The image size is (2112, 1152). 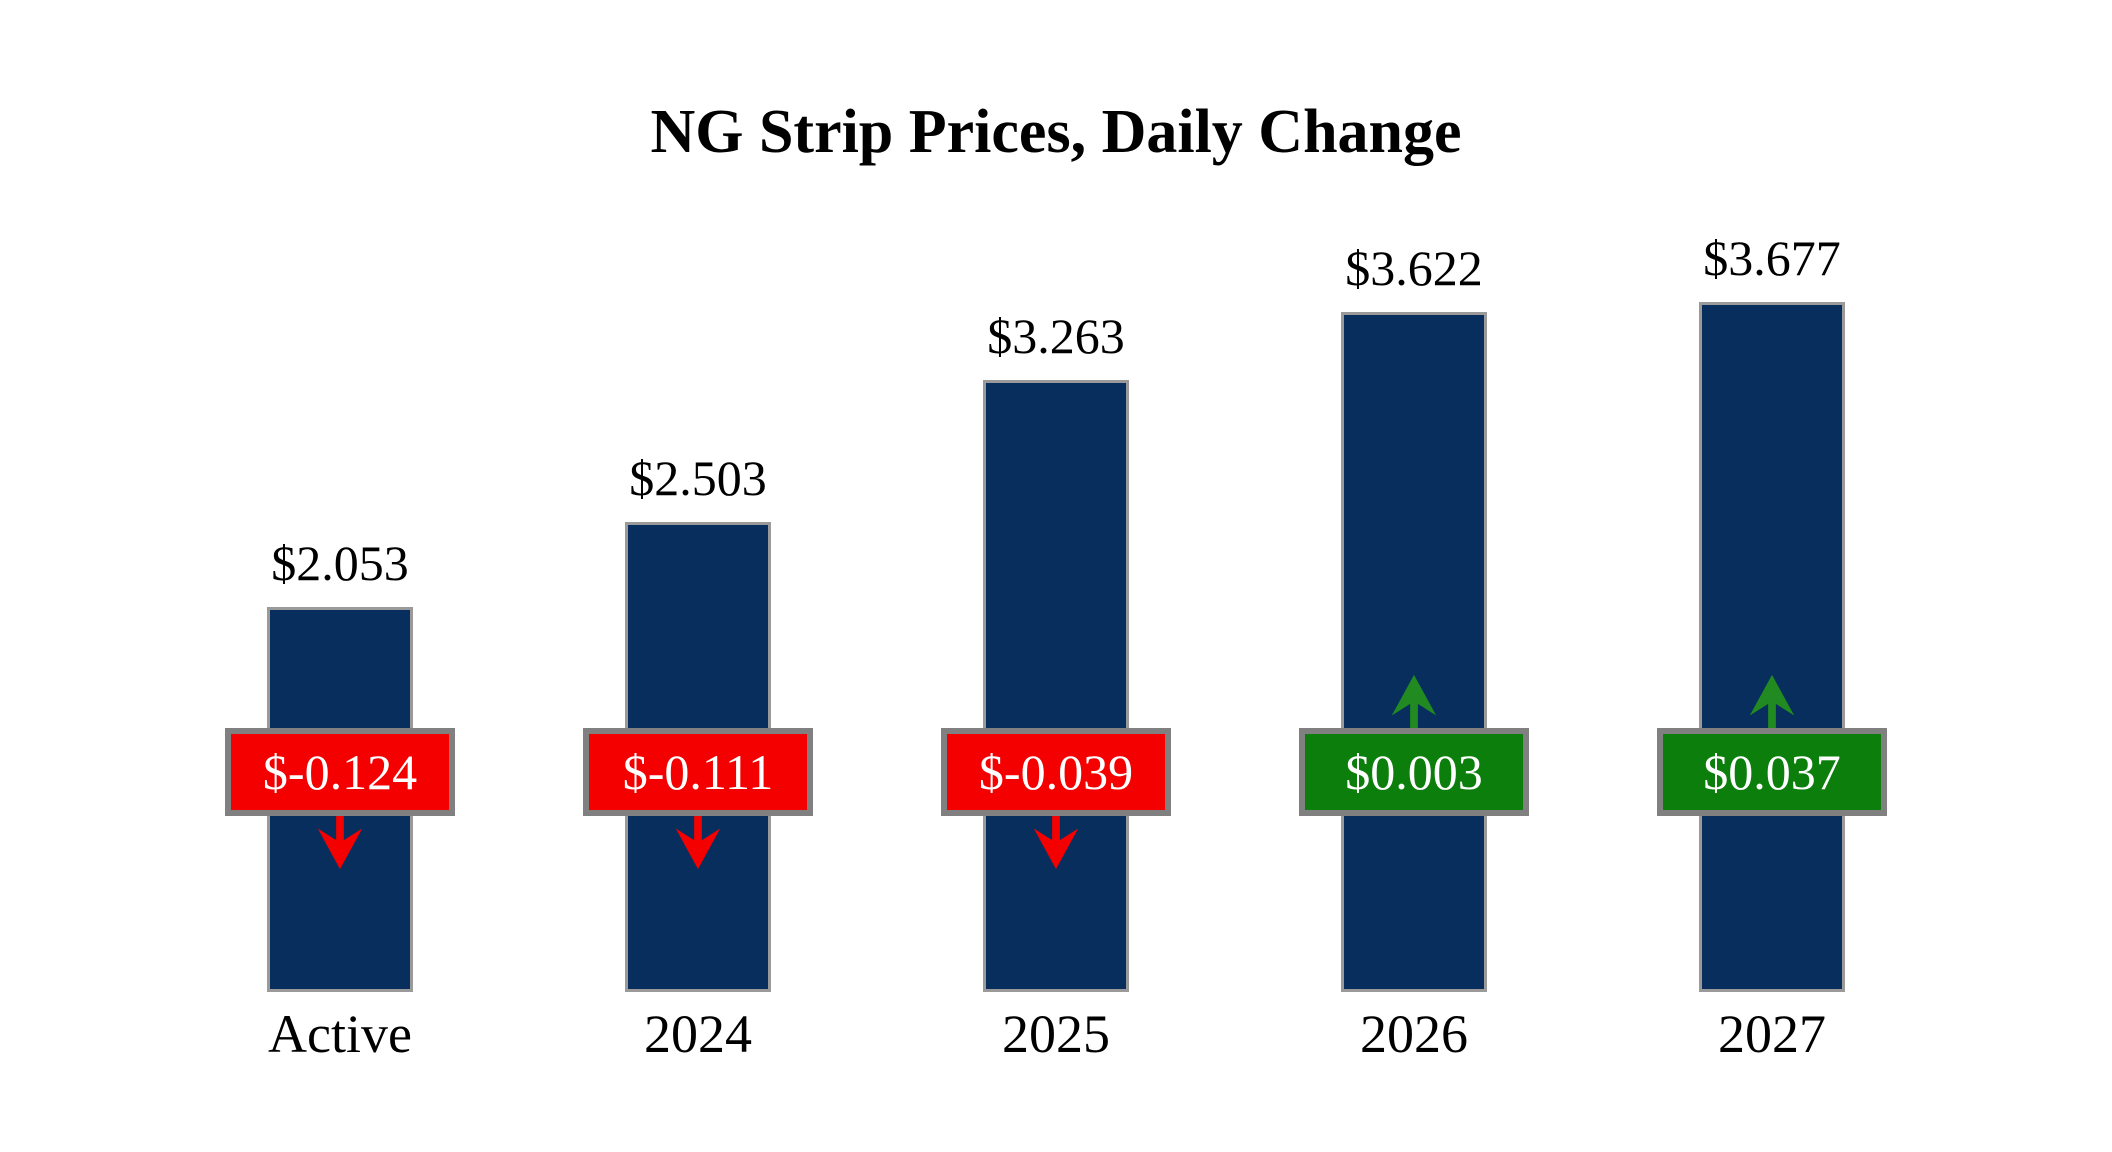 I want to click on bar-value-label: $2.503, so click(x=698, y=478).